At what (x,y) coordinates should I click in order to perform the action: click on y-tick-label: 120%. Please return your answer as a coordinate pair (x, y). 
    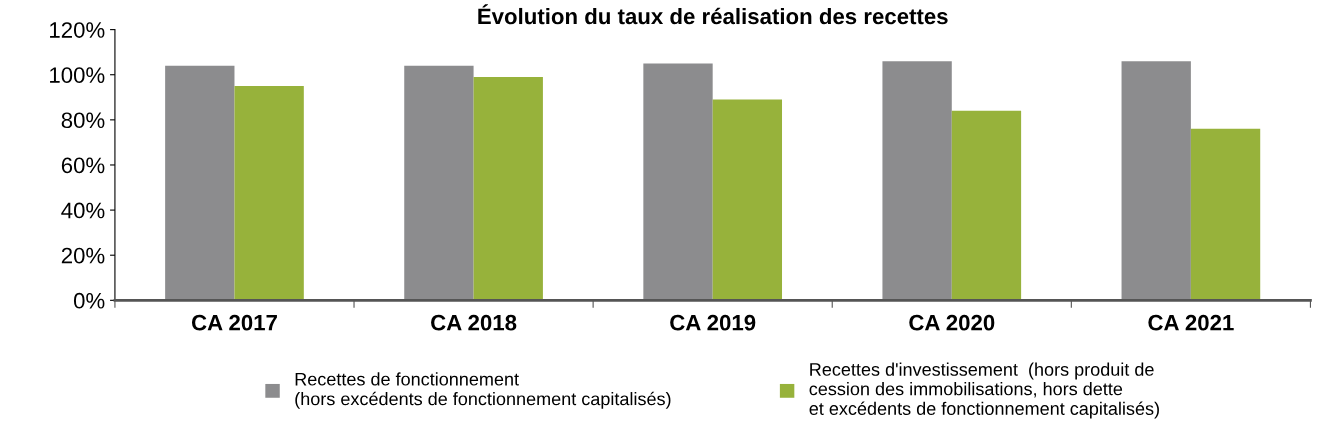
    Looking at the image, I should click on (77, 30).